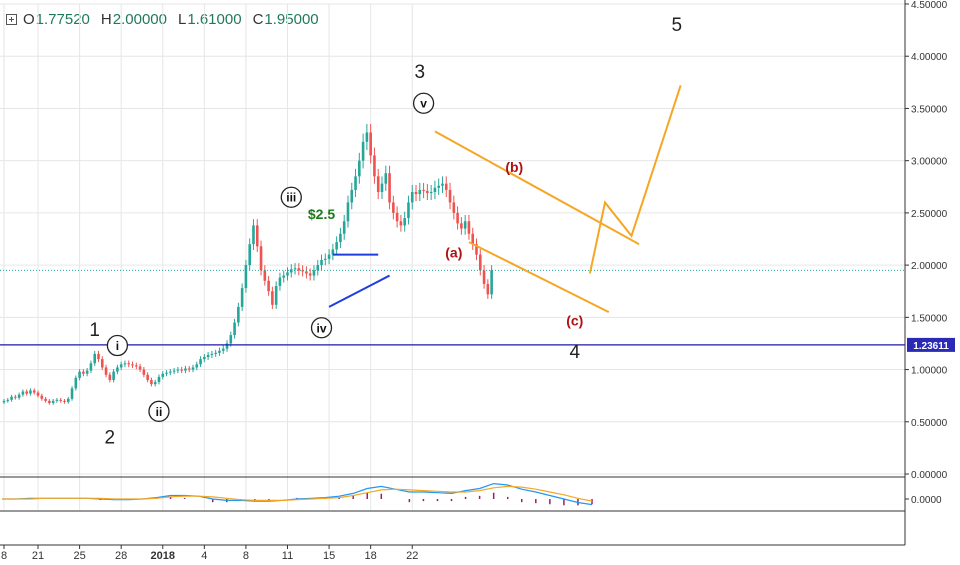 The image size is (960, 565). I want to click on wave-label: ii, so click(159, 412).